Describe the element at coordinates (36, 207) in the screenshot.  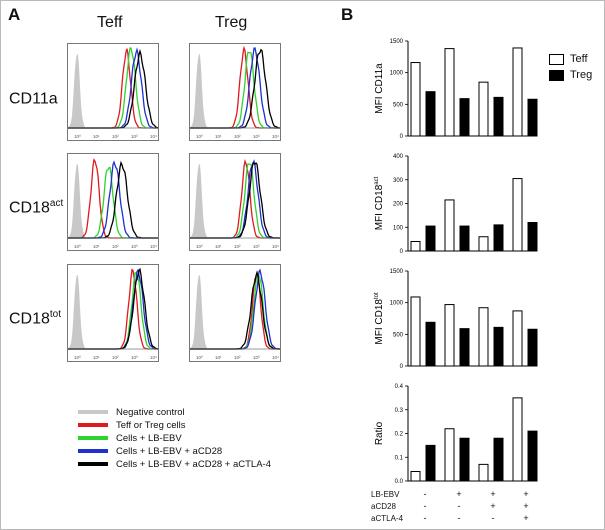
I see `row-label-cd18act: CD18act` at that location.